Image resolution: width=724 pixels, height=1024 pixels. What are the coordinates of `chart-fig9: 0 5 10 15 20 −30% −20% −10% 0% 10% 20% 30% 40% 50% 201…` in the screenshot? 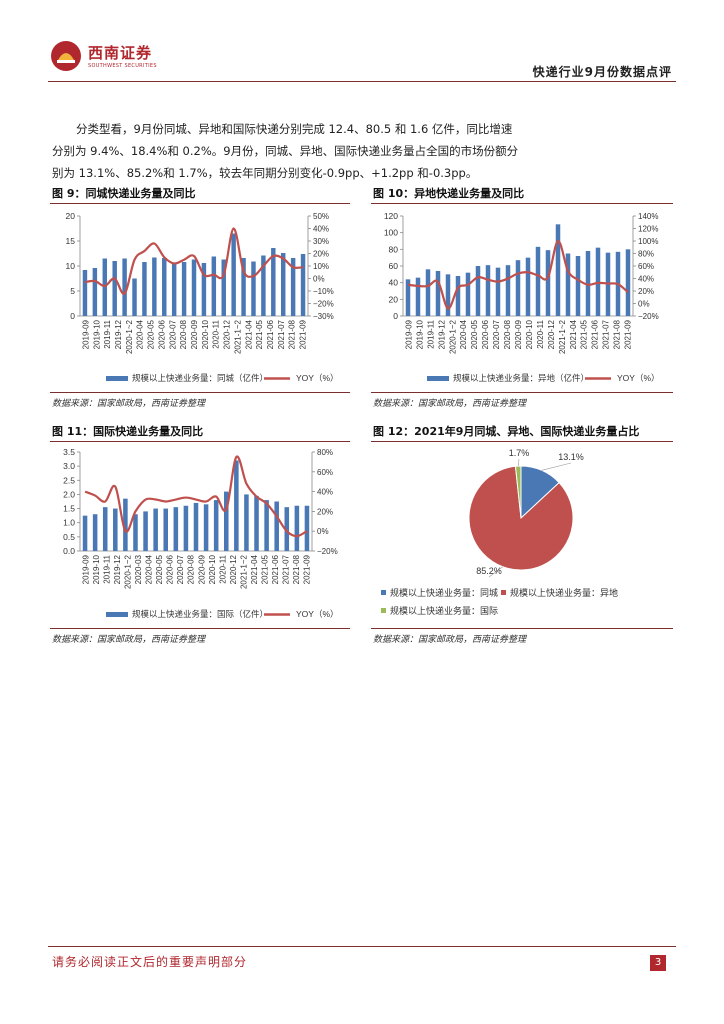 It's located at (200, 298).